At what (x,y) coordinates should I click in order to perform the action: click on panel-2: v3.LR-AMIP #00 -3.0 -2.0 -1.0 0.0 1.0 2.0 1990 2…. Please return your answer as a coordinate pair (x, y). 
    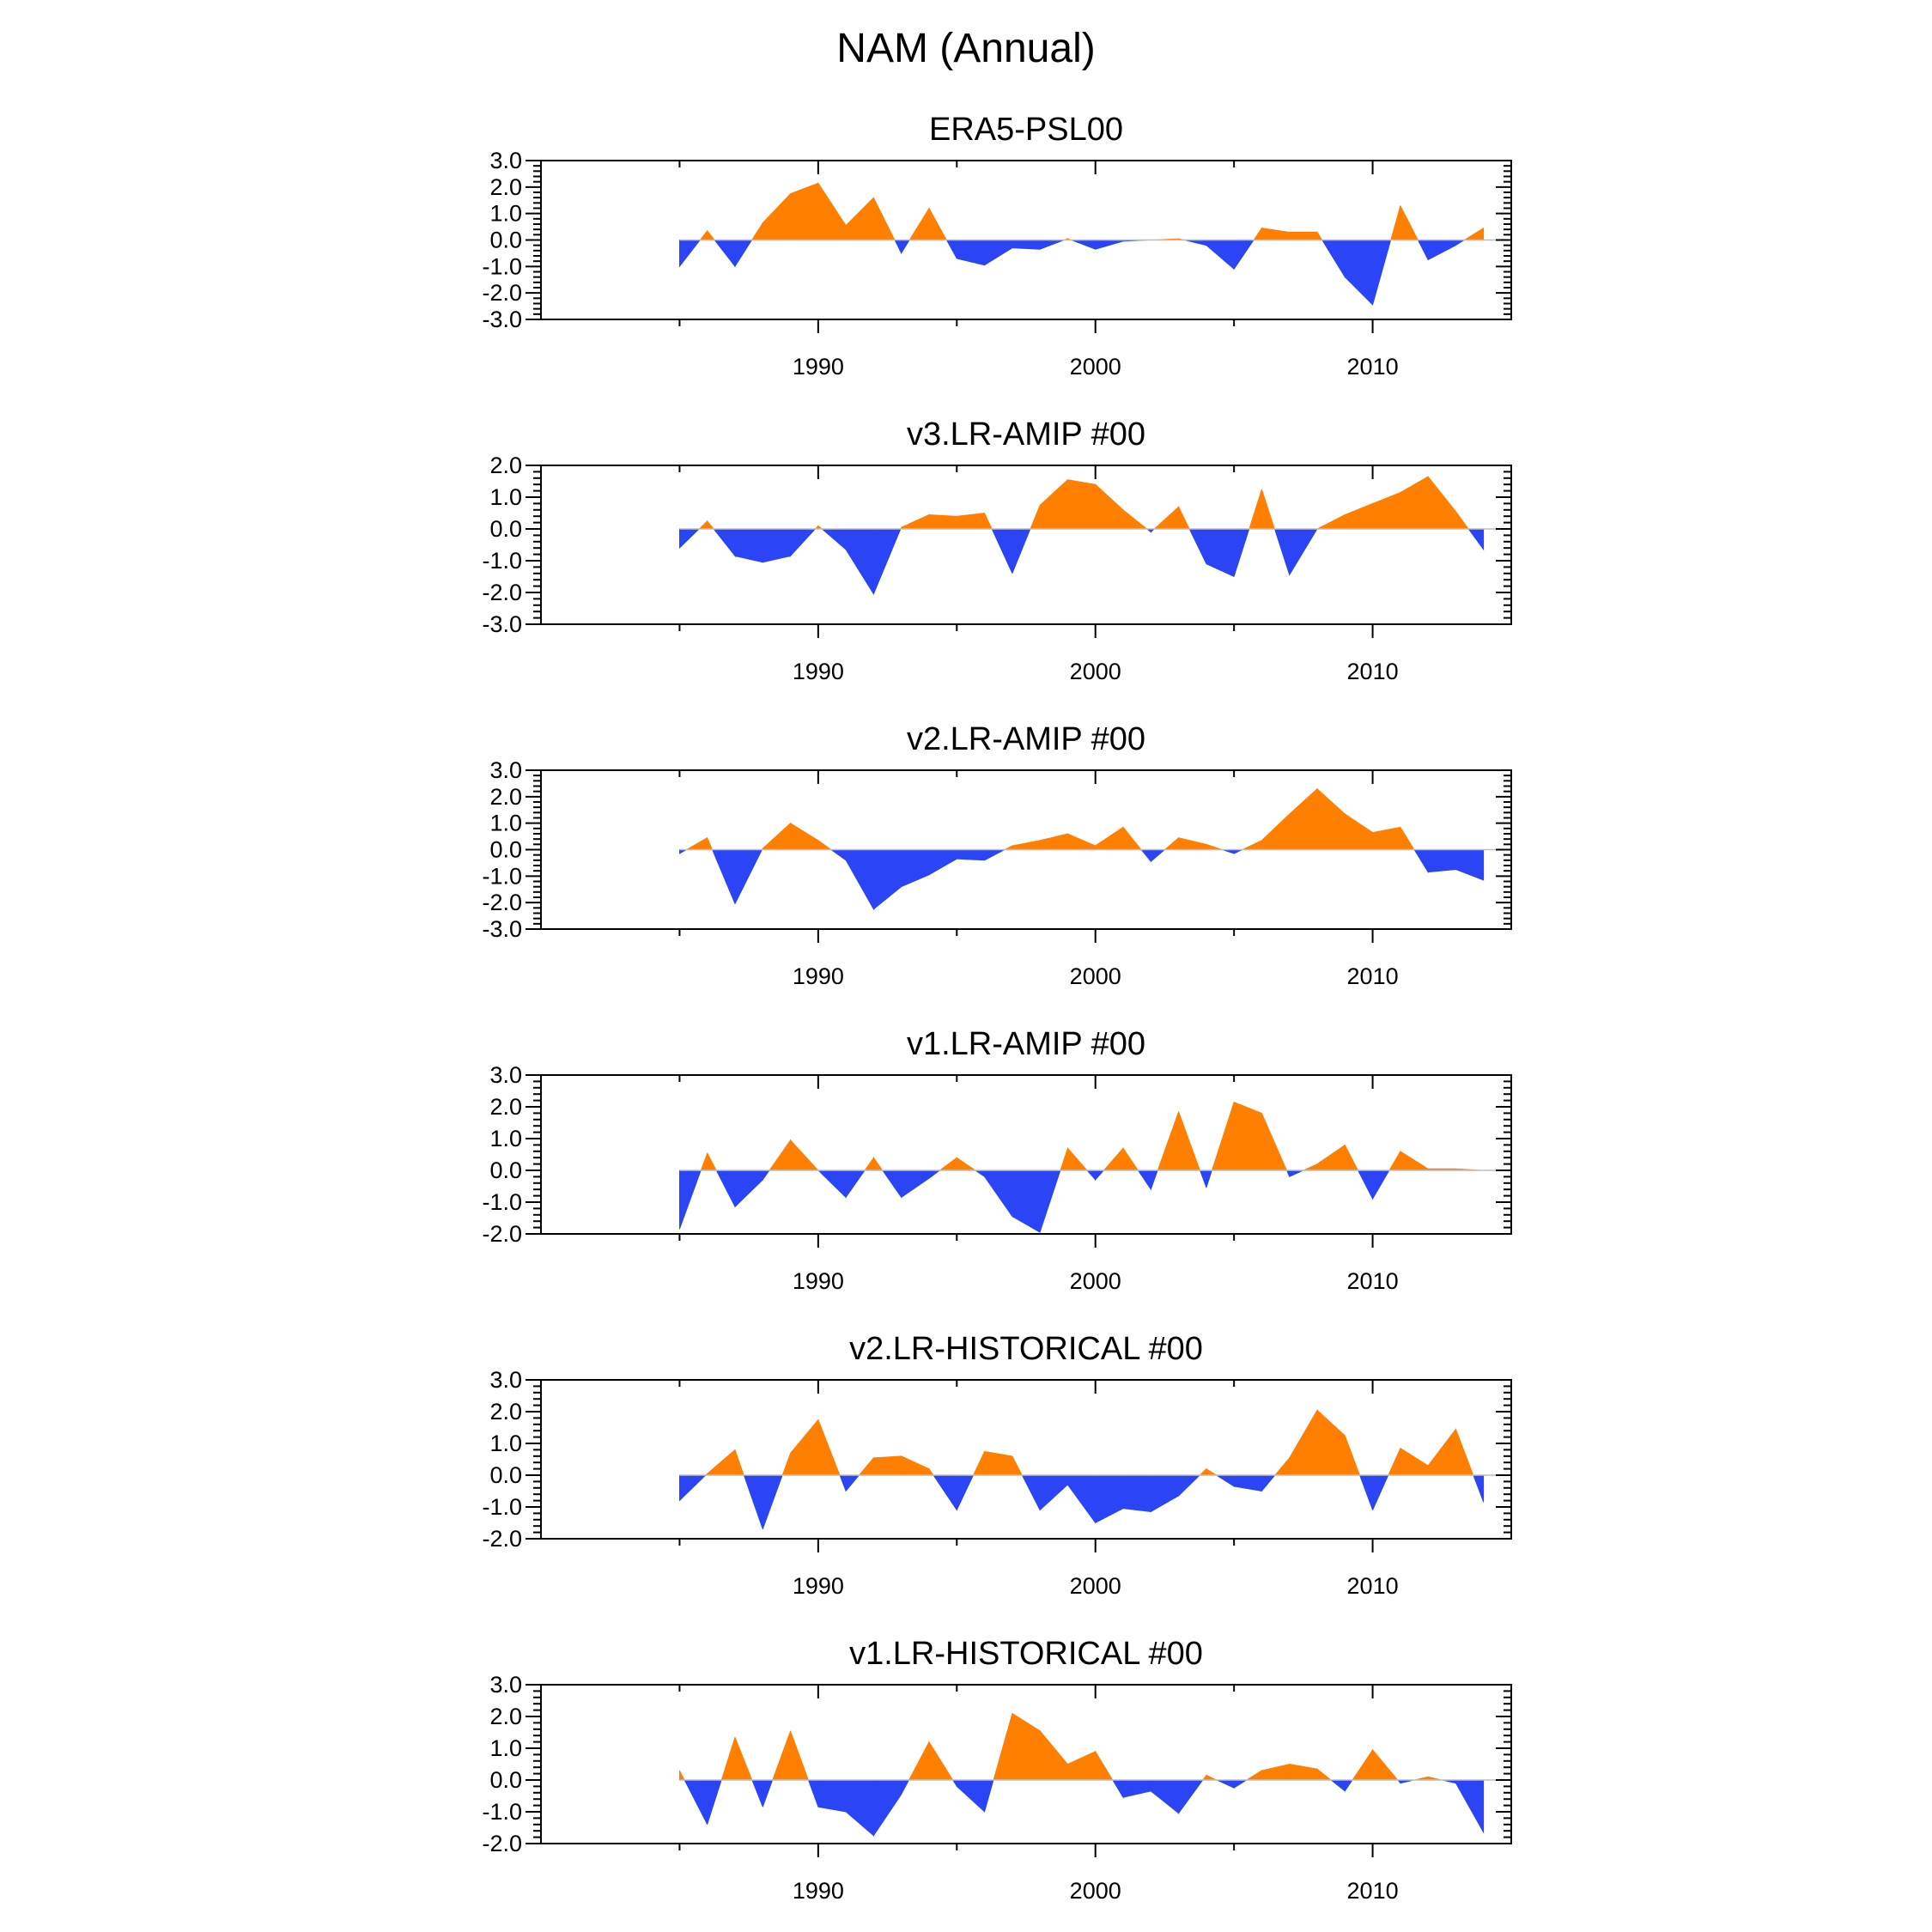
    Looking at the image, I should click on (997, 550).